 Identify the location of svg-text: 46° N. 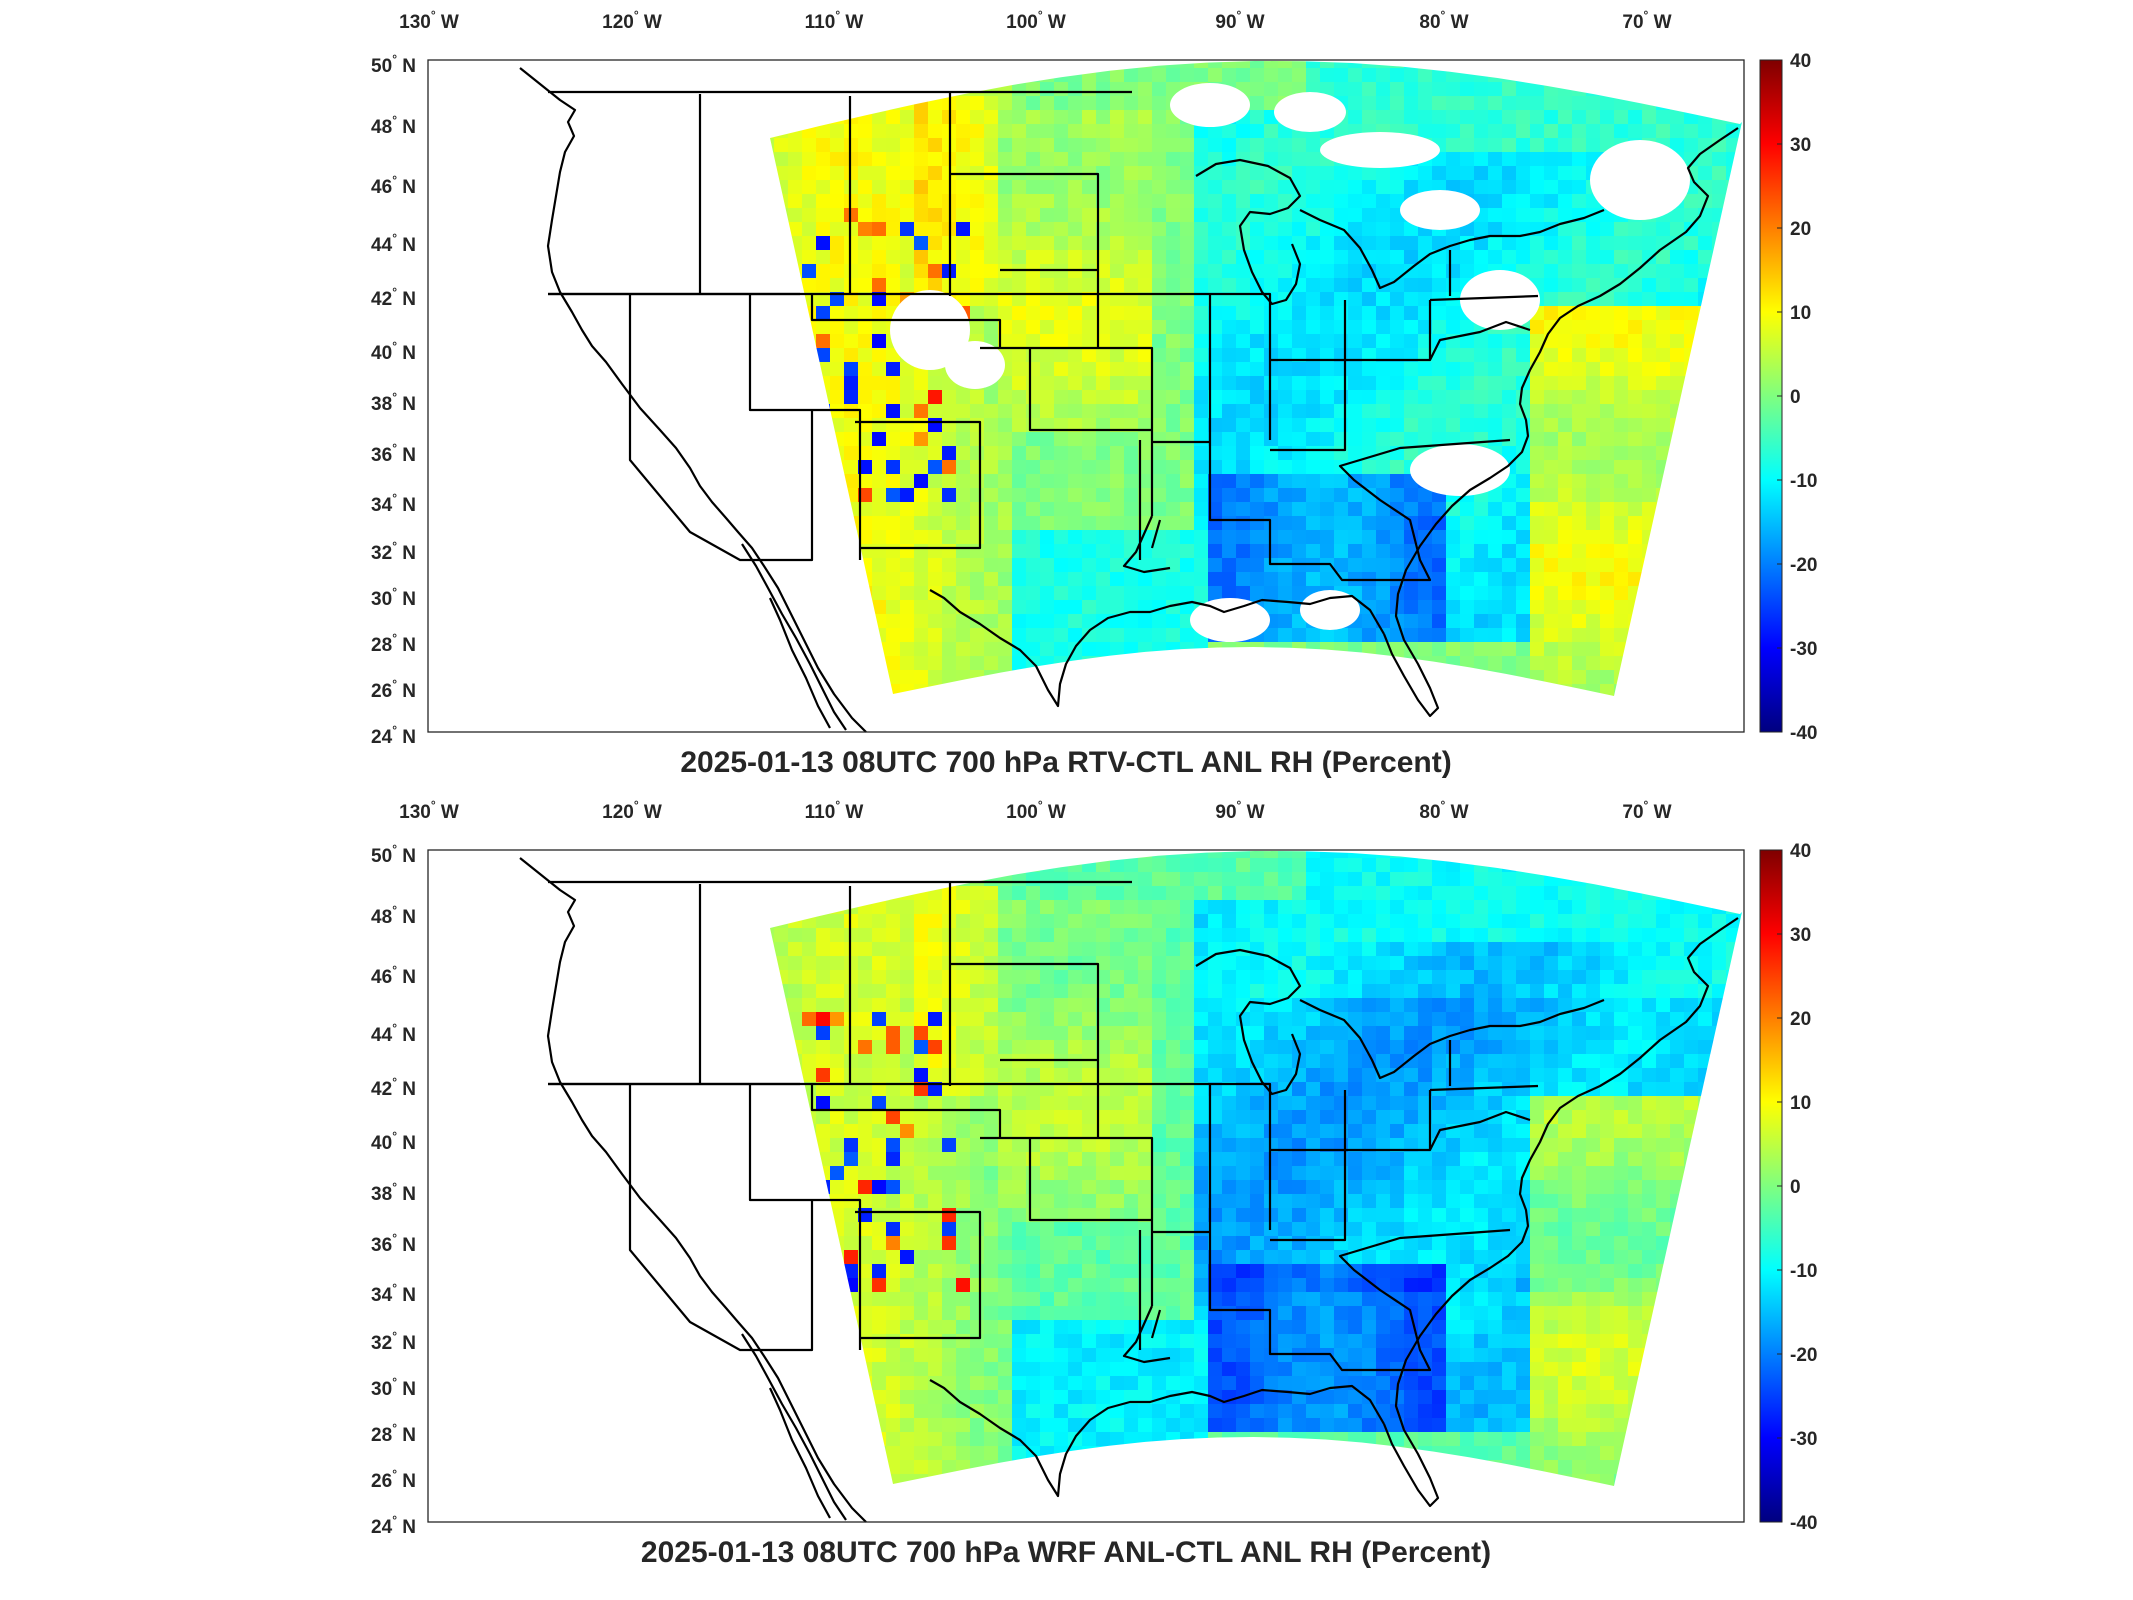
(393, 185).